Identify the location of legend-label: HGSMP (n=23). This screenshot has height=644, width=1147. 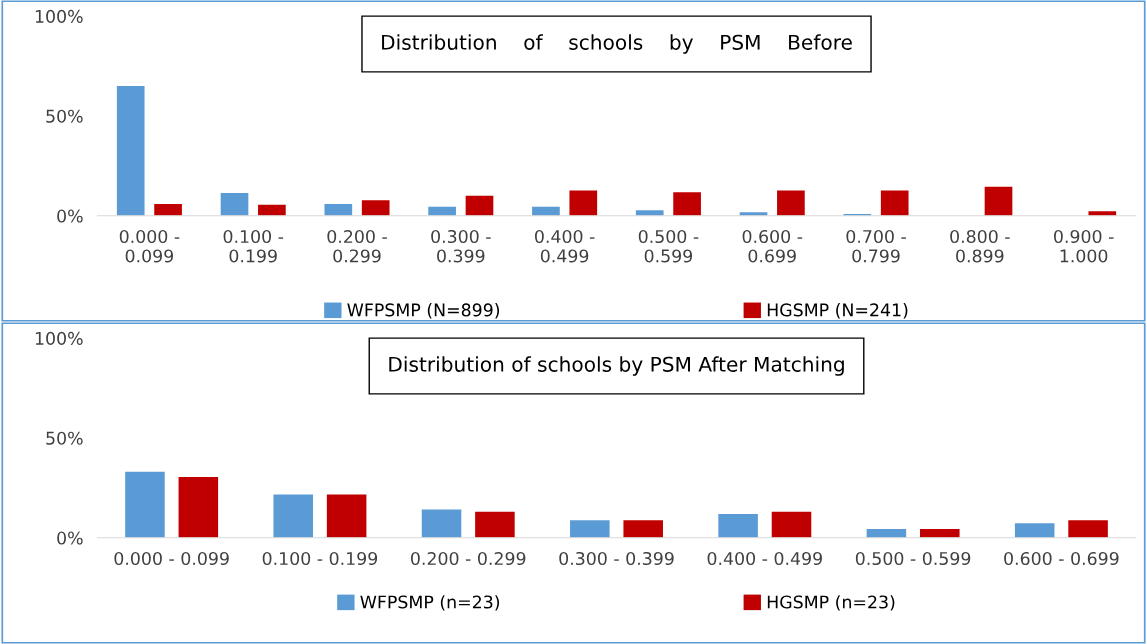
(831, 603).